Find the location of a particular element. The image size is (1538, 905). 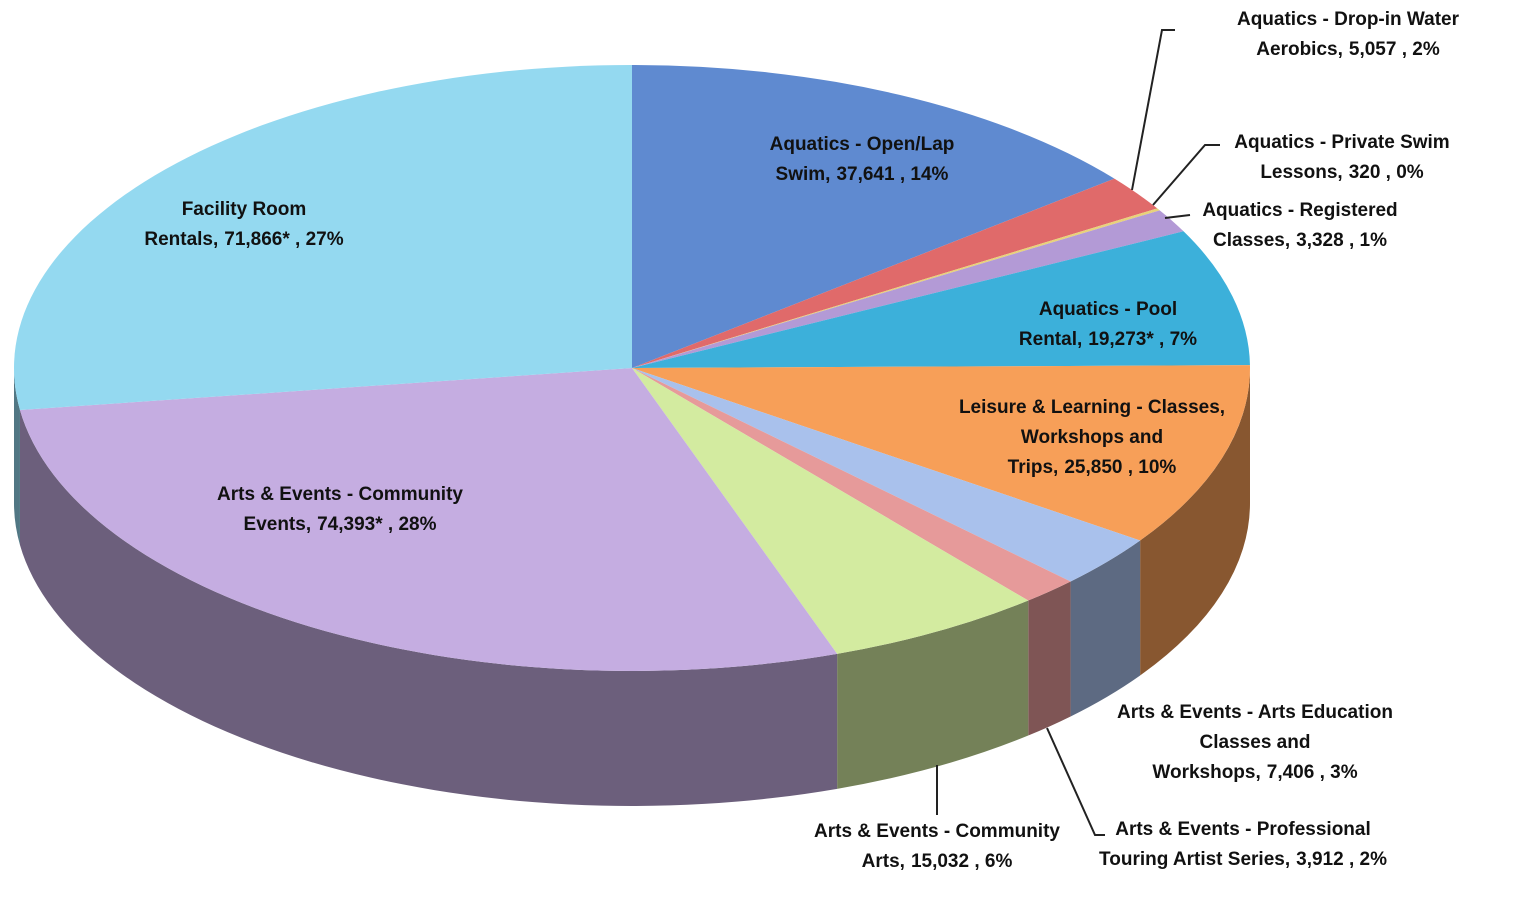

category-name: Aquatics - Open/Lap Swim, is located at coordinates (862, 159).